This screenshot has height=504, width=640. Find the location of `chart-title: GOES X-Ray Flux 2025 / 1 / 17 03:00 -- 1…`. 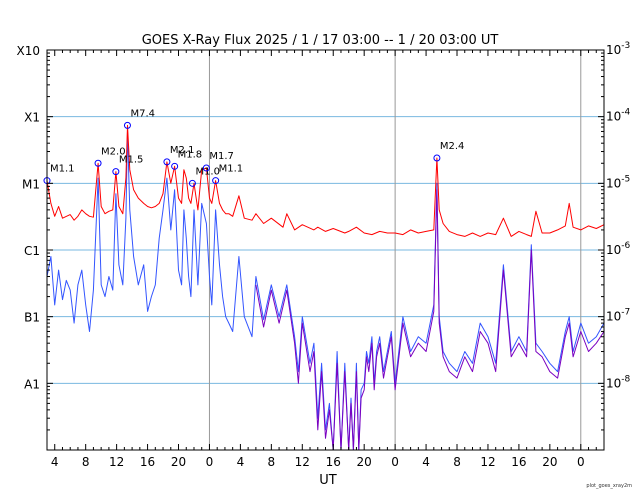

chart-title: GOES X-Ray Flux 2025 / 1 / 17 03:00 -- 1… is located at coordinates (320, 40).